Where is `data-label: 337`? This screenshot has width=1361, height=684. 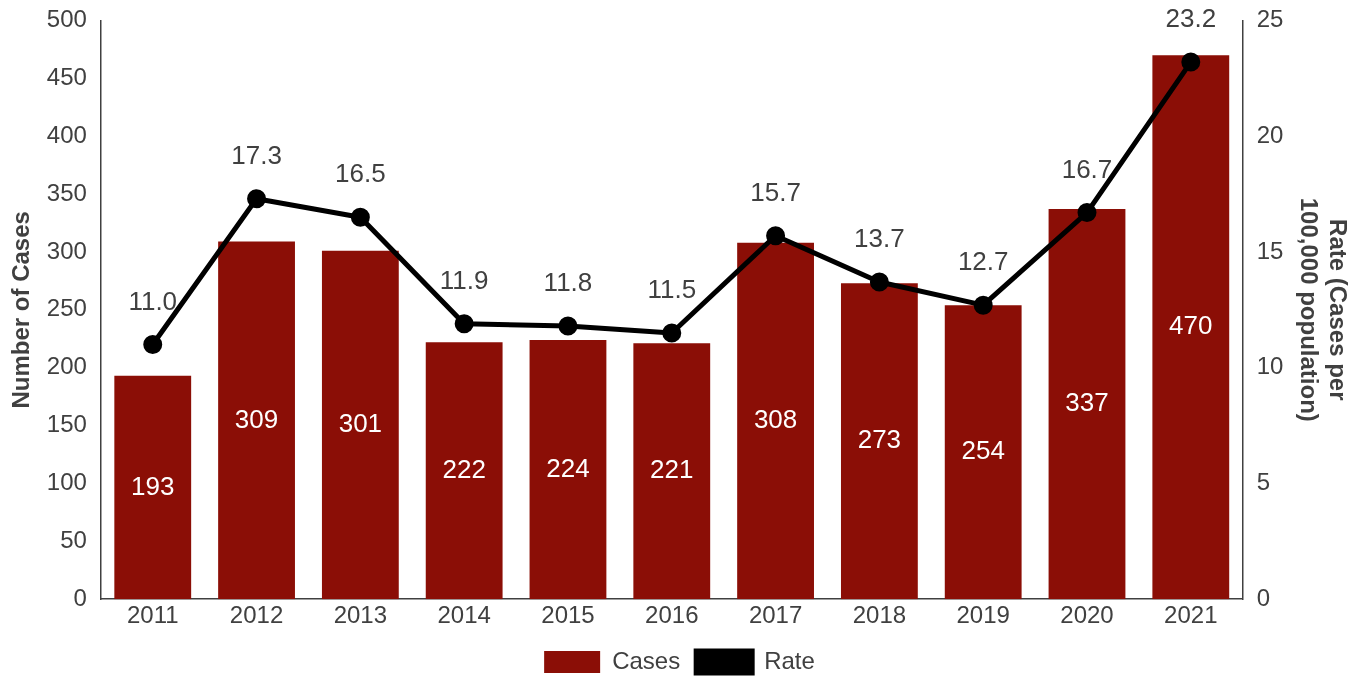 data-label: 337 is located at coordinates (1087, 402).